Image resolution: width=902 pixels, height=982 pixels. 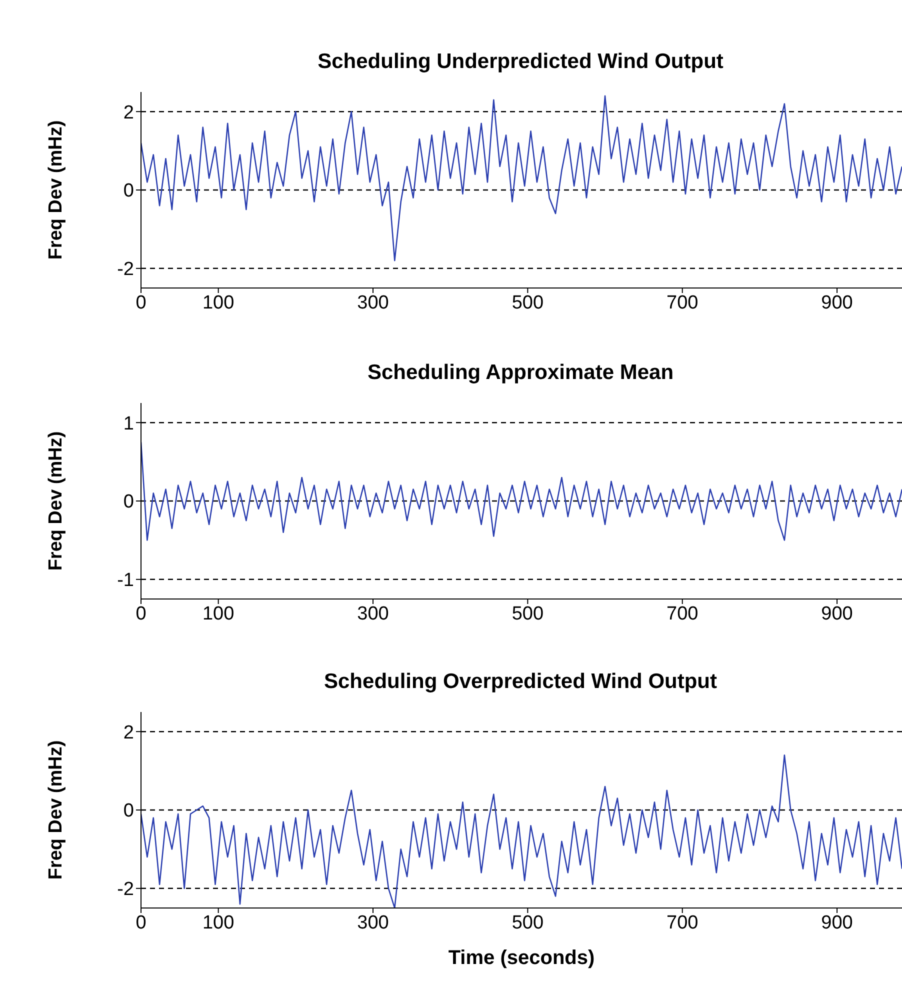 What do you see at coordinates (128, 423) in the screenshot?
I see `y-tick-label: 1` at bounding box center [128, 423].